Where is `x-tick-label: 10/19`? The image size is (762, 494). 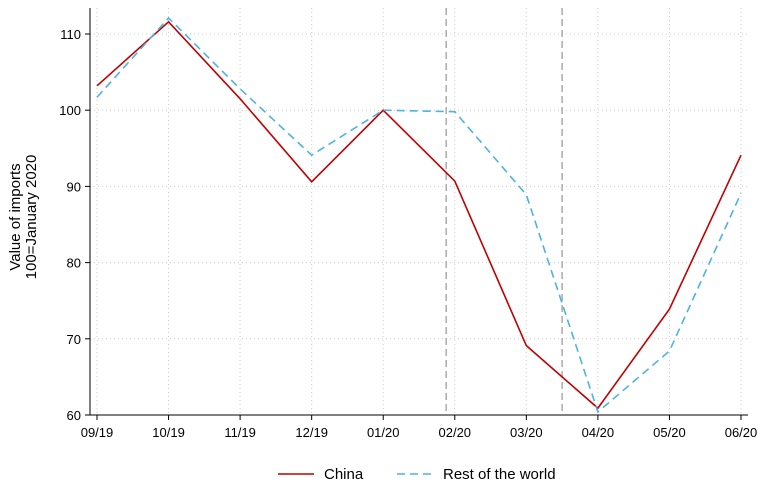 x-tick-label: 10/19 is located at coordinates (168, 432).